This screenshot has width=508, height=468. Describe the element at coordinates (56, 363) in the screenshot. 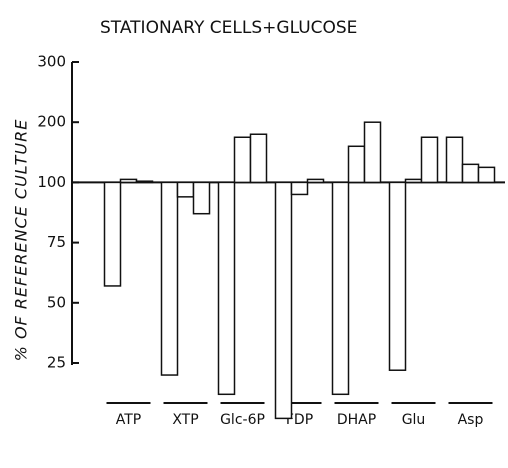

I see `y-tick-label: 25` at that location.